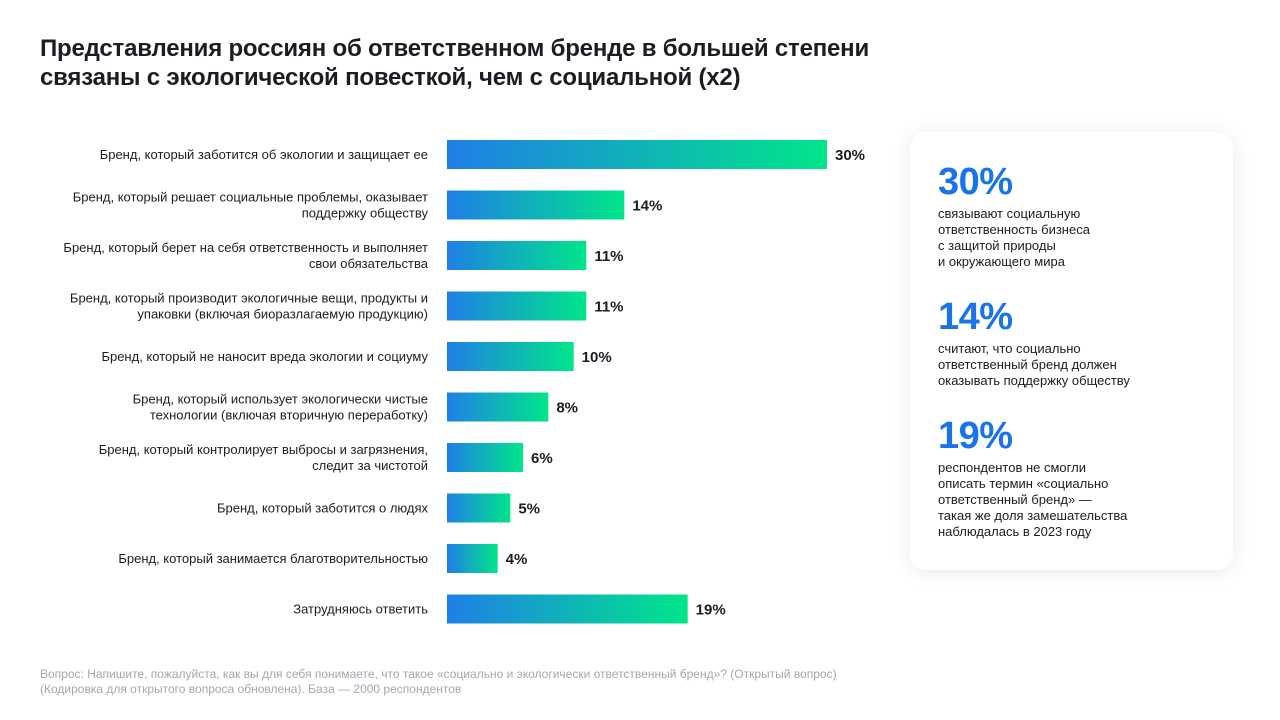 The height and width of the screenshot is (720, 1280). What do you see at coordinates (369, 263) in the screenshot?
I see `category-label: свои обязательства` at bounding box center [369, 263].